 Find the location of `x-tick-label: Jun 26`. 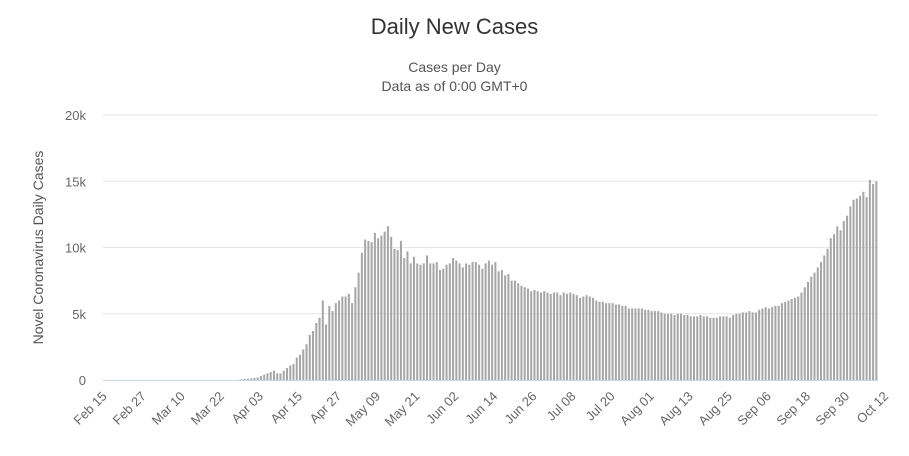

x-tick-label: Jun 26 is located at coordinates (520, 408).